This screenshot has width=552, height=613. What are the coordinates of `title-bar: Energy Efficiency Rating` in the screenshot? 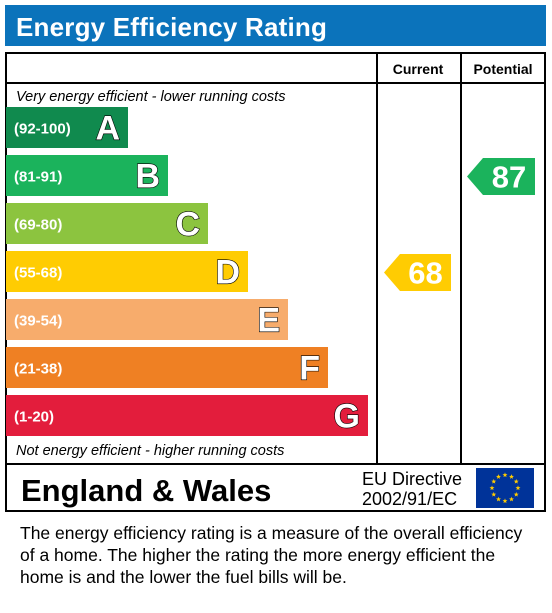 It's located at (275, 25).